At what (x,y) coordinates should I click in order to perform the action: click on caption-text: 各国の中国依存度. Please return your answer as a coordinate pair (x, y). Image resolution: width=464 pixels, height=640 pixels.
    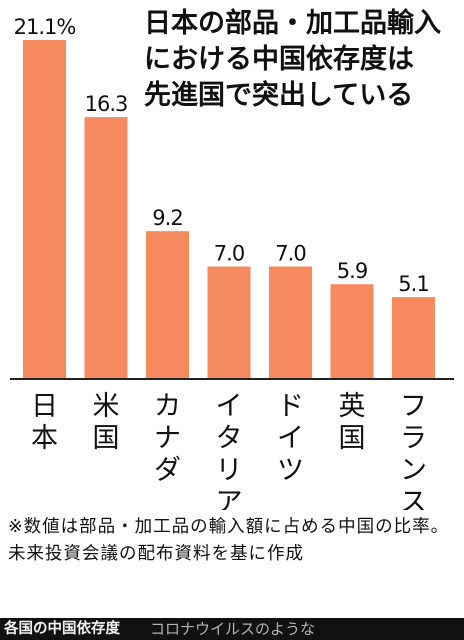
    Looking at the image, I should click on (62, 629).